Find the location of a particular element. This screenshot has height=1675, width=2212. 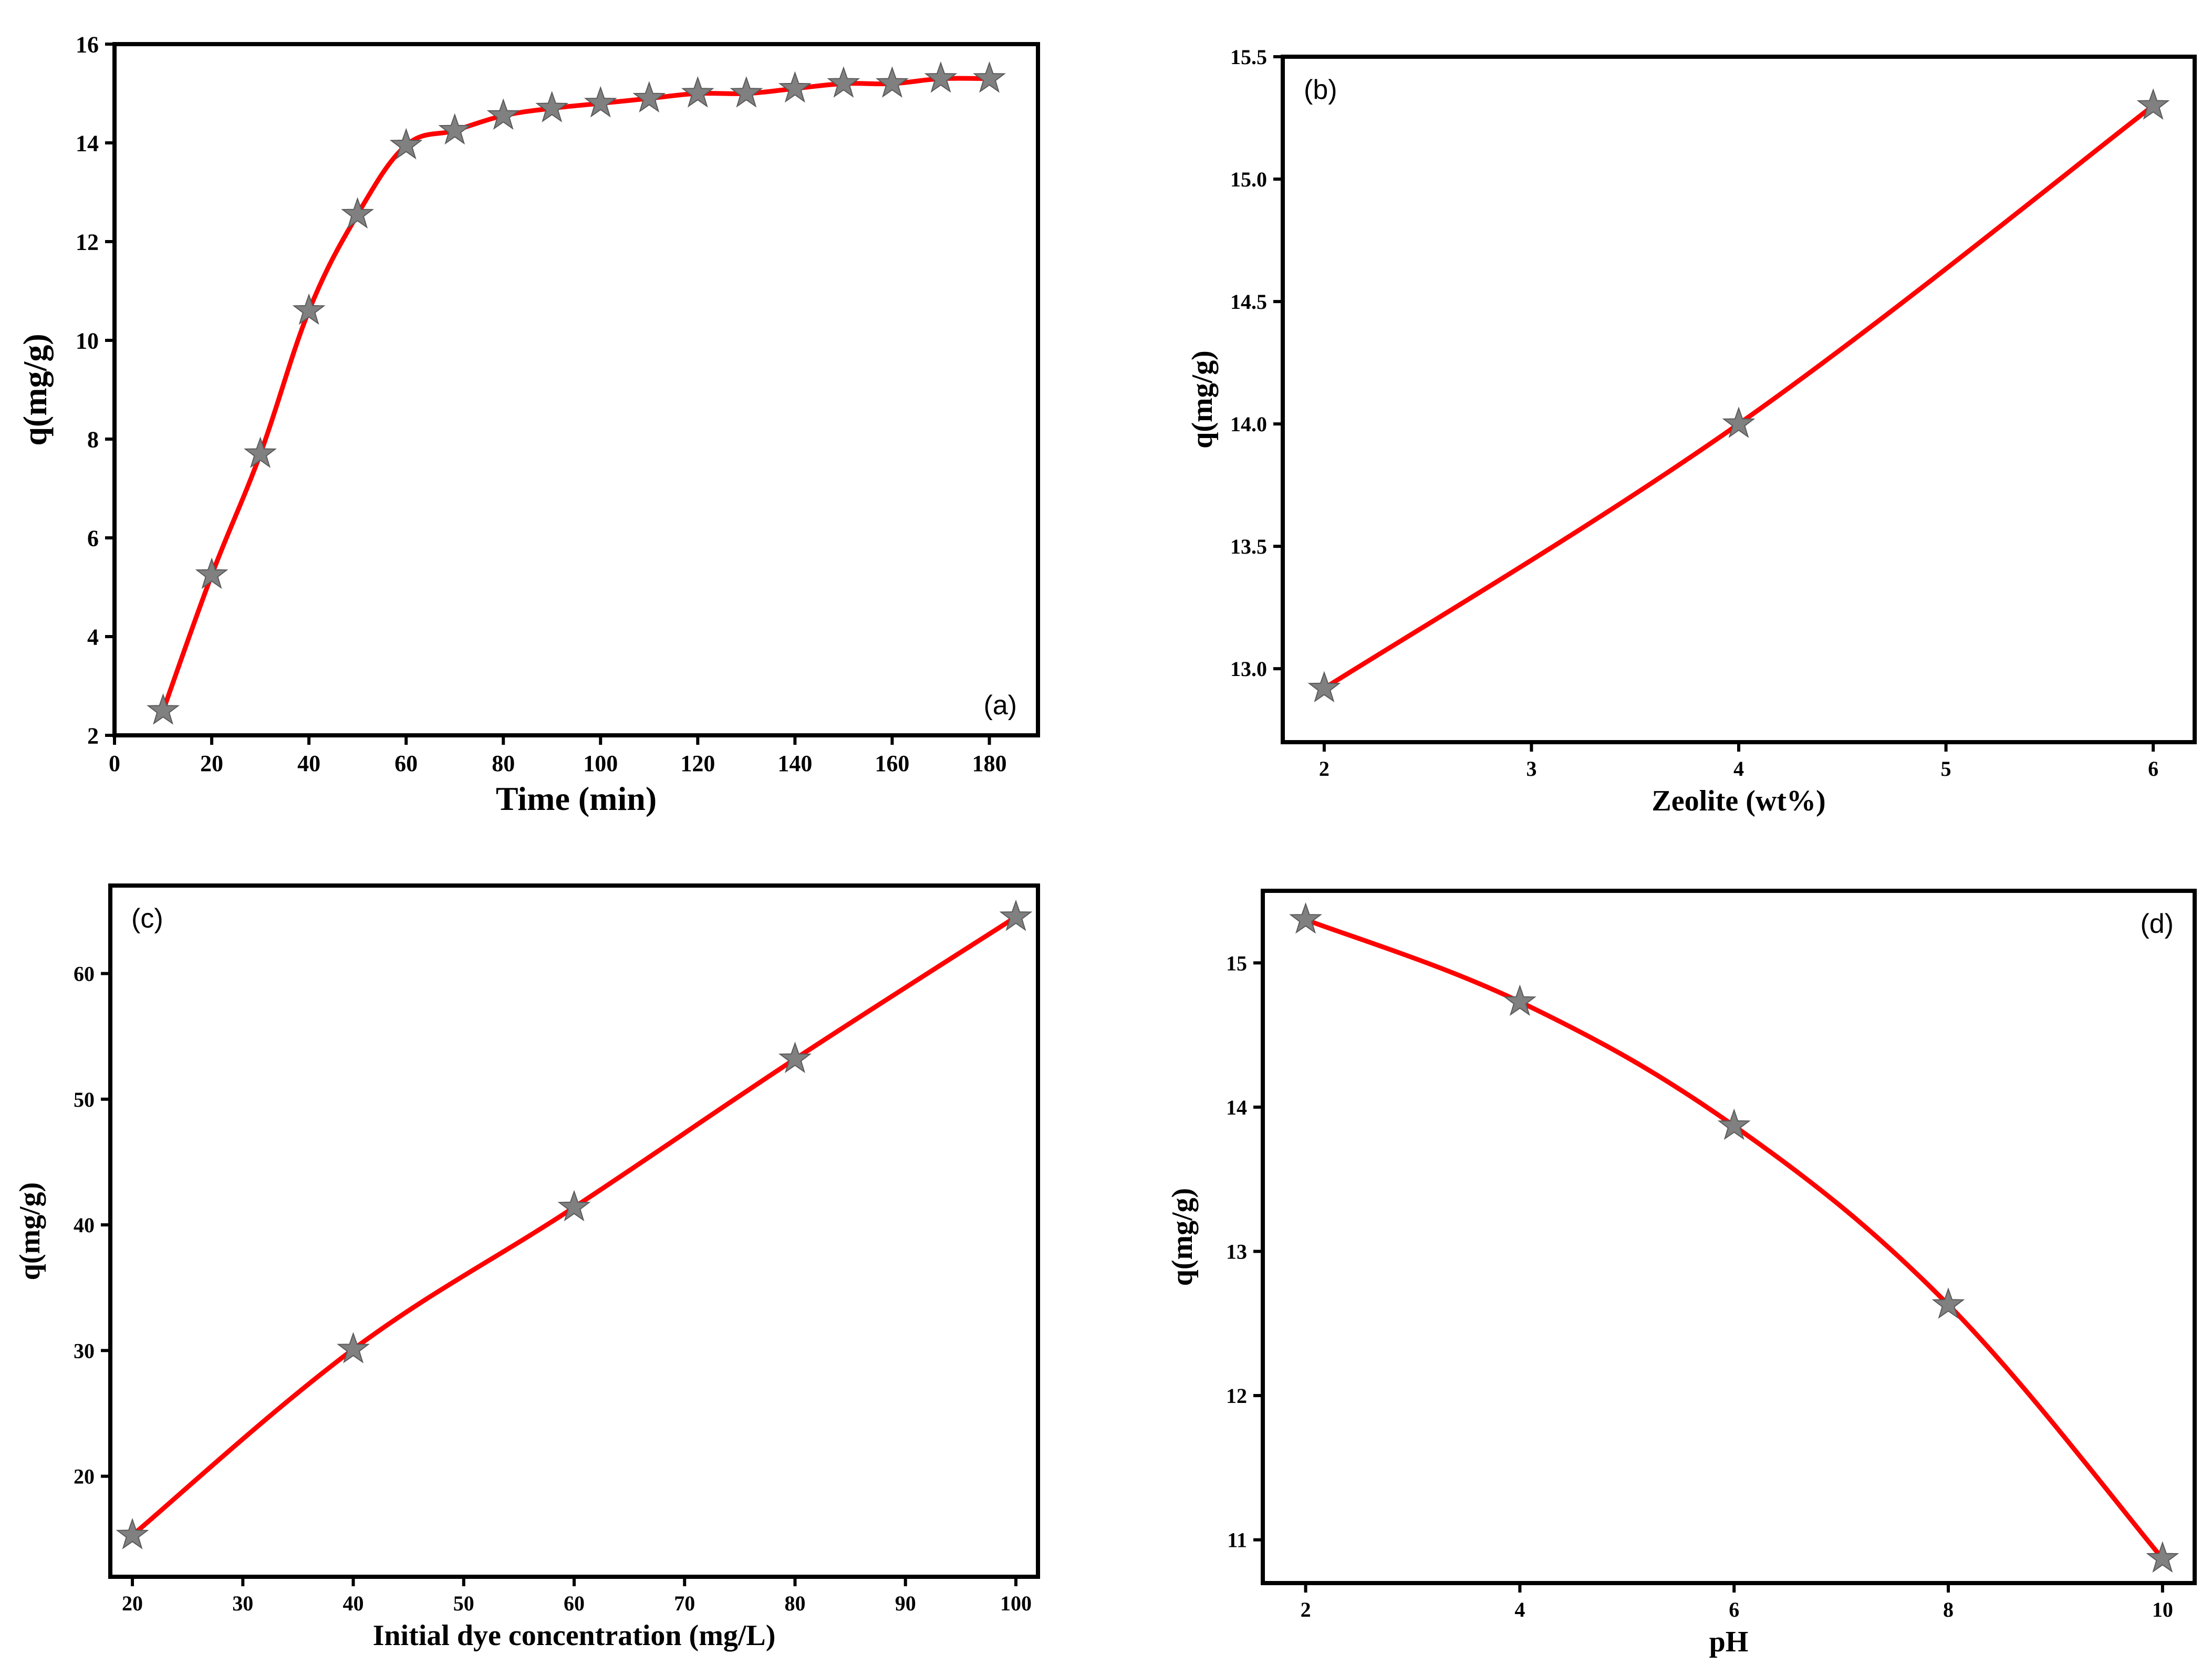

x-tick-label: 140 is located at coordinates (795, 764).